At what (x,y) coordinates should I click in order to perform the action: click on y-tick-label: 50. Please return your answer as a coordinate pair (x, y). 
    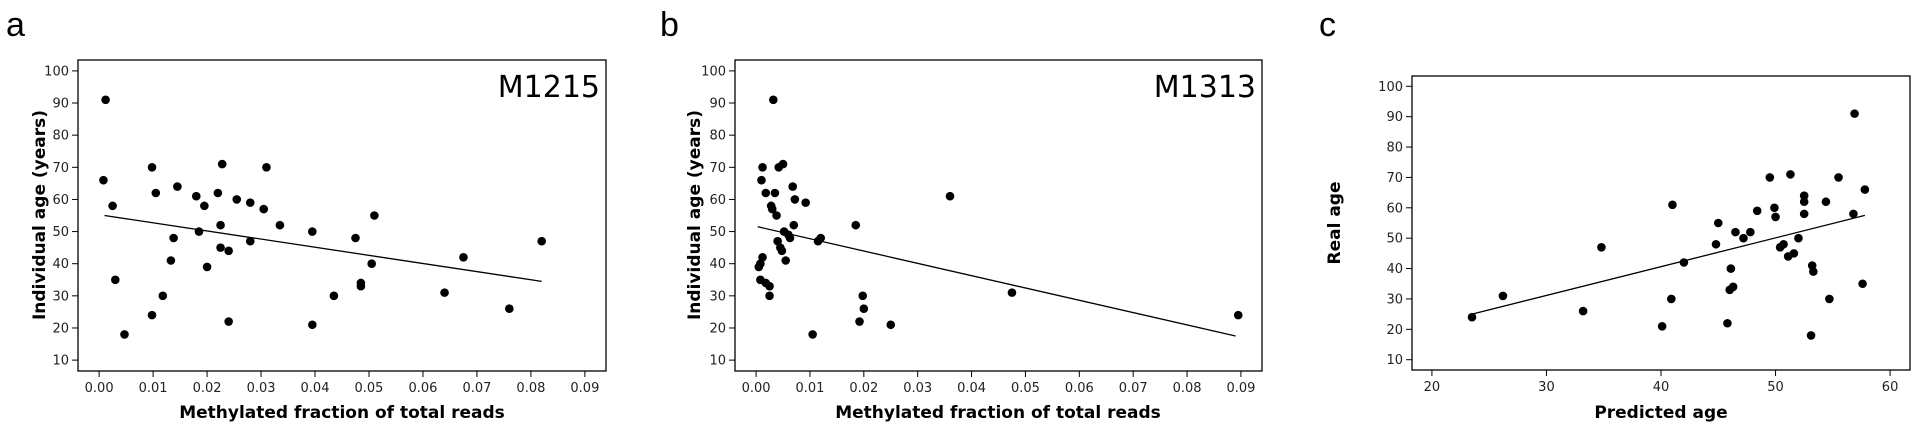
    Looking at the image, I should click on (717, 232).